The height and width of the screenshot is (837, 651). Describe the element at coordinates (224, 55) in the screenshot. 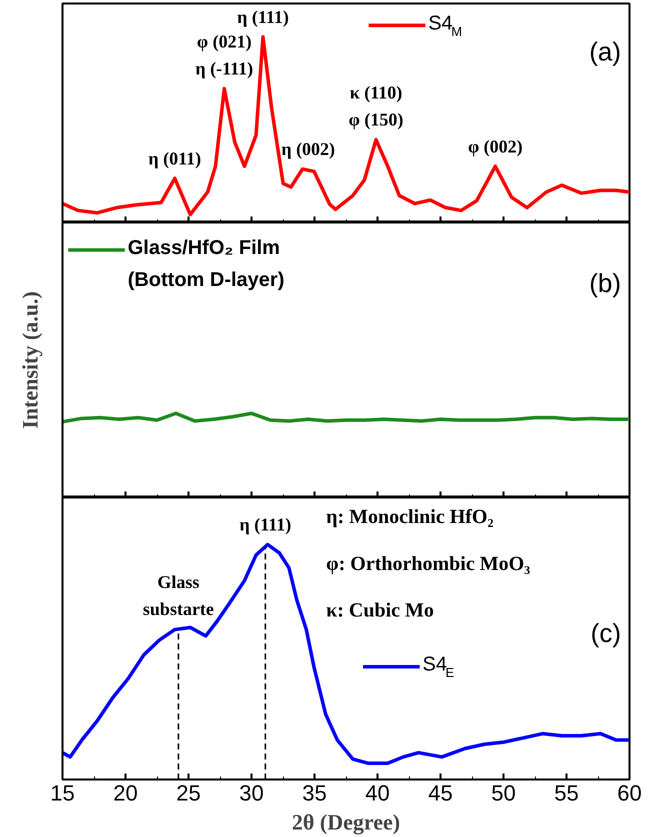

I see `annotation: φ (021) η (-111)` at that location.